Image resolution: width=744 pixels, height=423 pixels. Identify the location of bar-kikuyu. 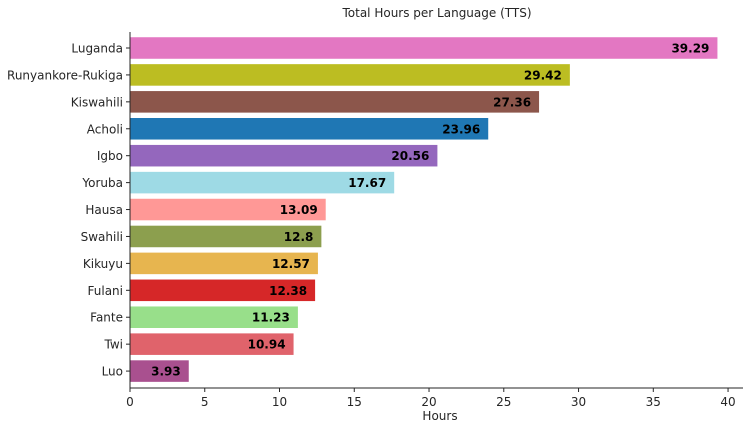
(224, 263).